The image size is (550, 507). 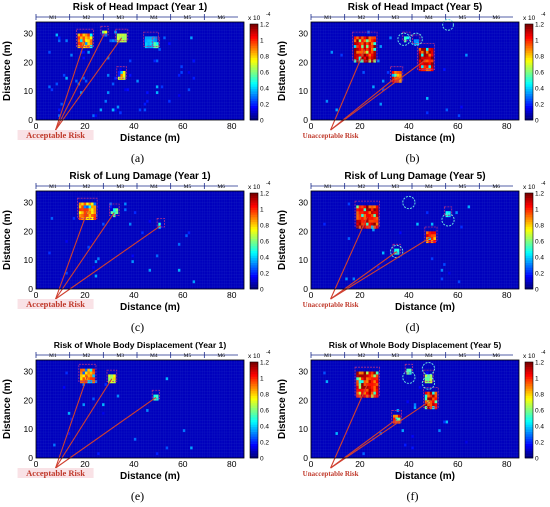 I want to click on colorbar-exponent-base: x 10, so click(x=254, y=187).